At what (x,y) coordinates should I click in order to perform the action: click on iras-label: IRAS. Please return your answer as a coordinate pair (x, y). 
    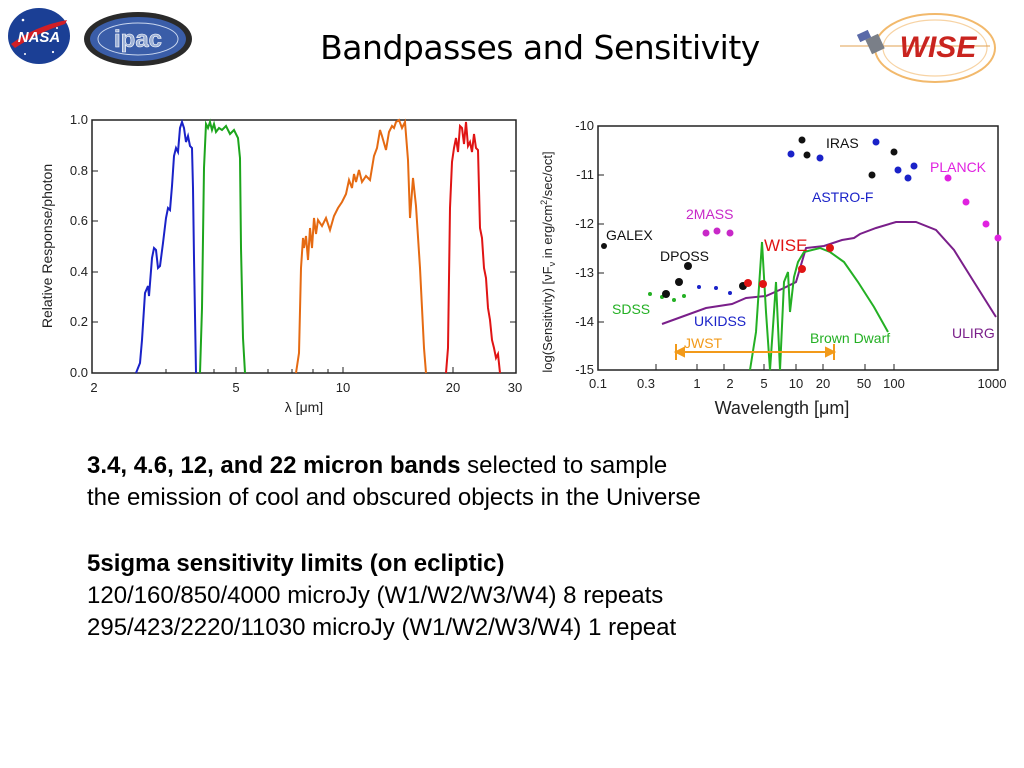
    Looking at the image, I should click on (842, 143).